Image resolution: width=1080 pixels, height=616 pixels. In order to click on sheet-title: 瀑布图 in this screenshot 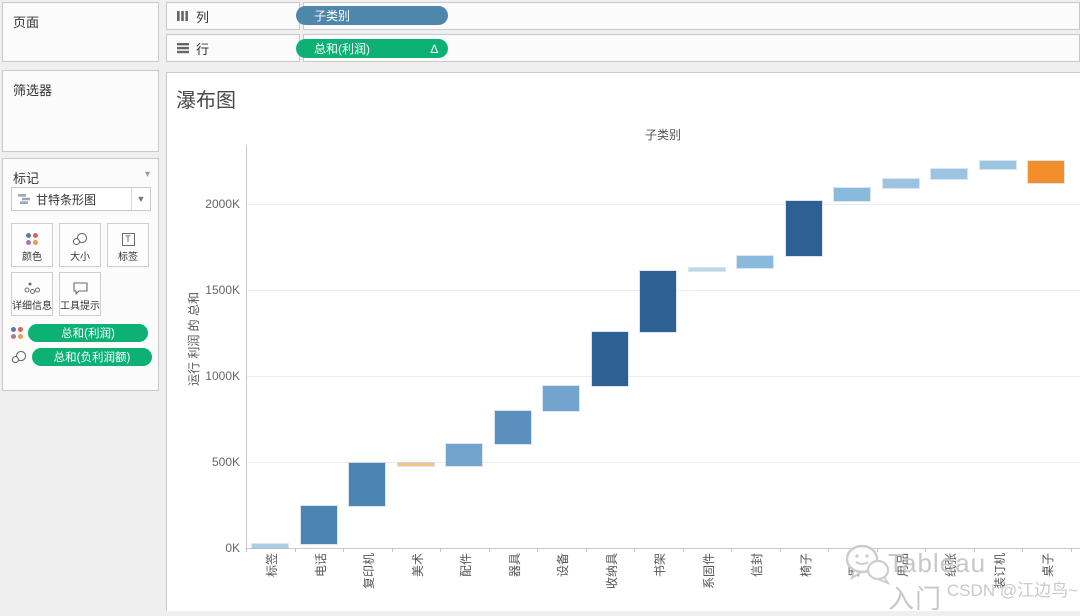, I will do `click(206, 101)`.